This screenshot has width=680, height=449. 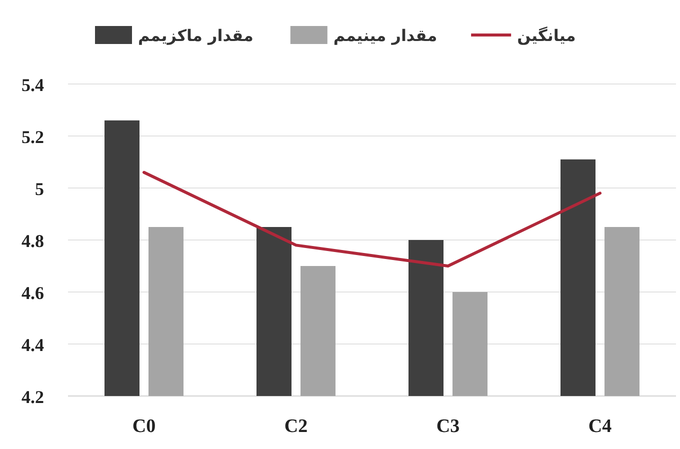 What do you see at coordinates (33, 293) in the screenshot?
I see `y-tick-label: 4.6` at bounding box center [33, 293].